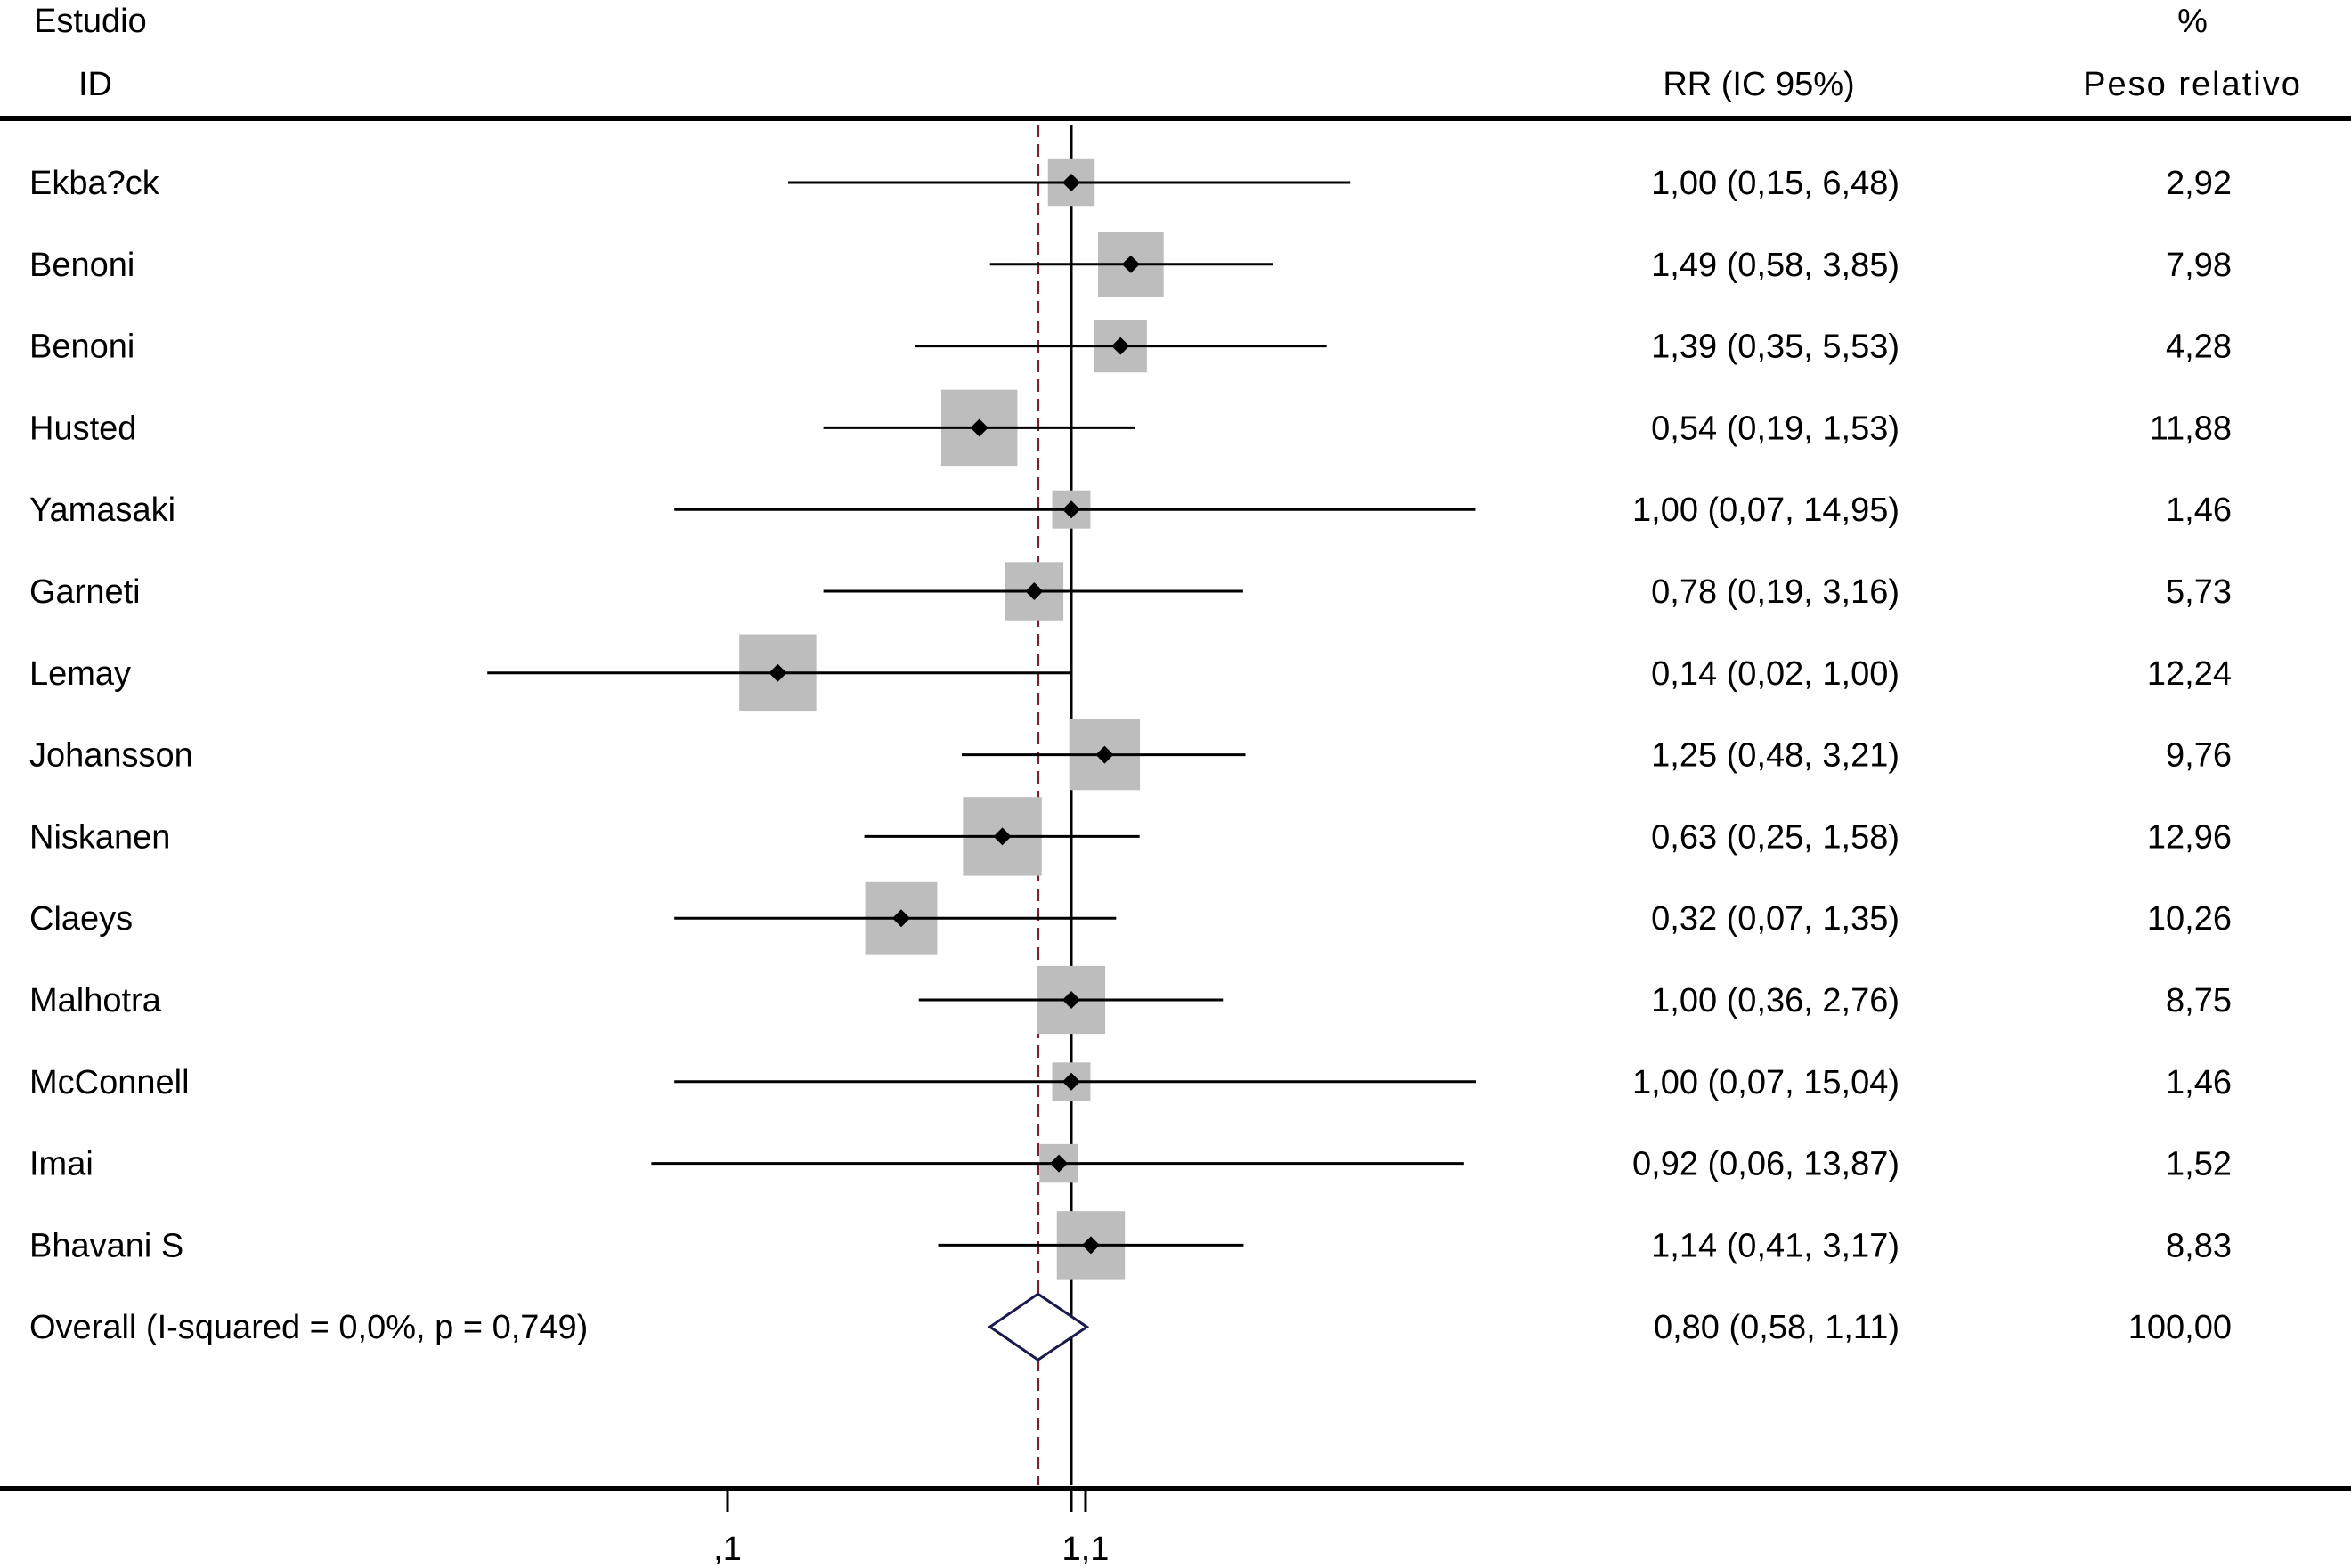 This screenshot has height=1568, width=2351. I want to click on study-name: Husted, so click(82, 428).